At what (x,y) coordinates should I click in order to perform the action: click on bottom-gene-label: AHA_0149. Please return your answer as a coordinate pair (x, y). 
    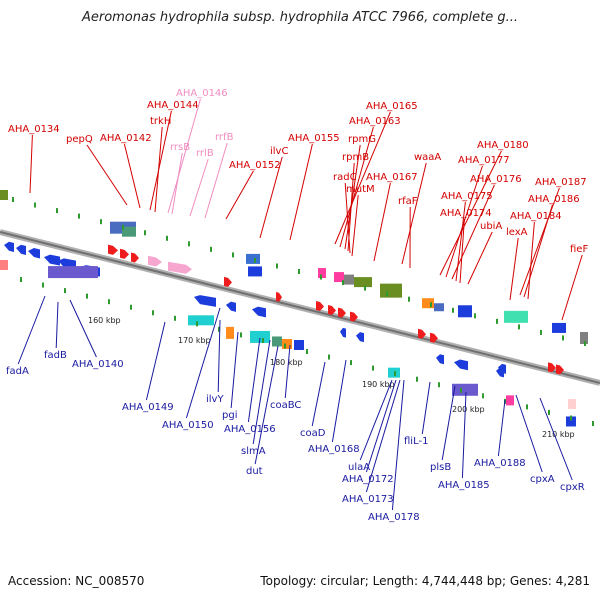
    Looking at the image, I should click on (148, 407).